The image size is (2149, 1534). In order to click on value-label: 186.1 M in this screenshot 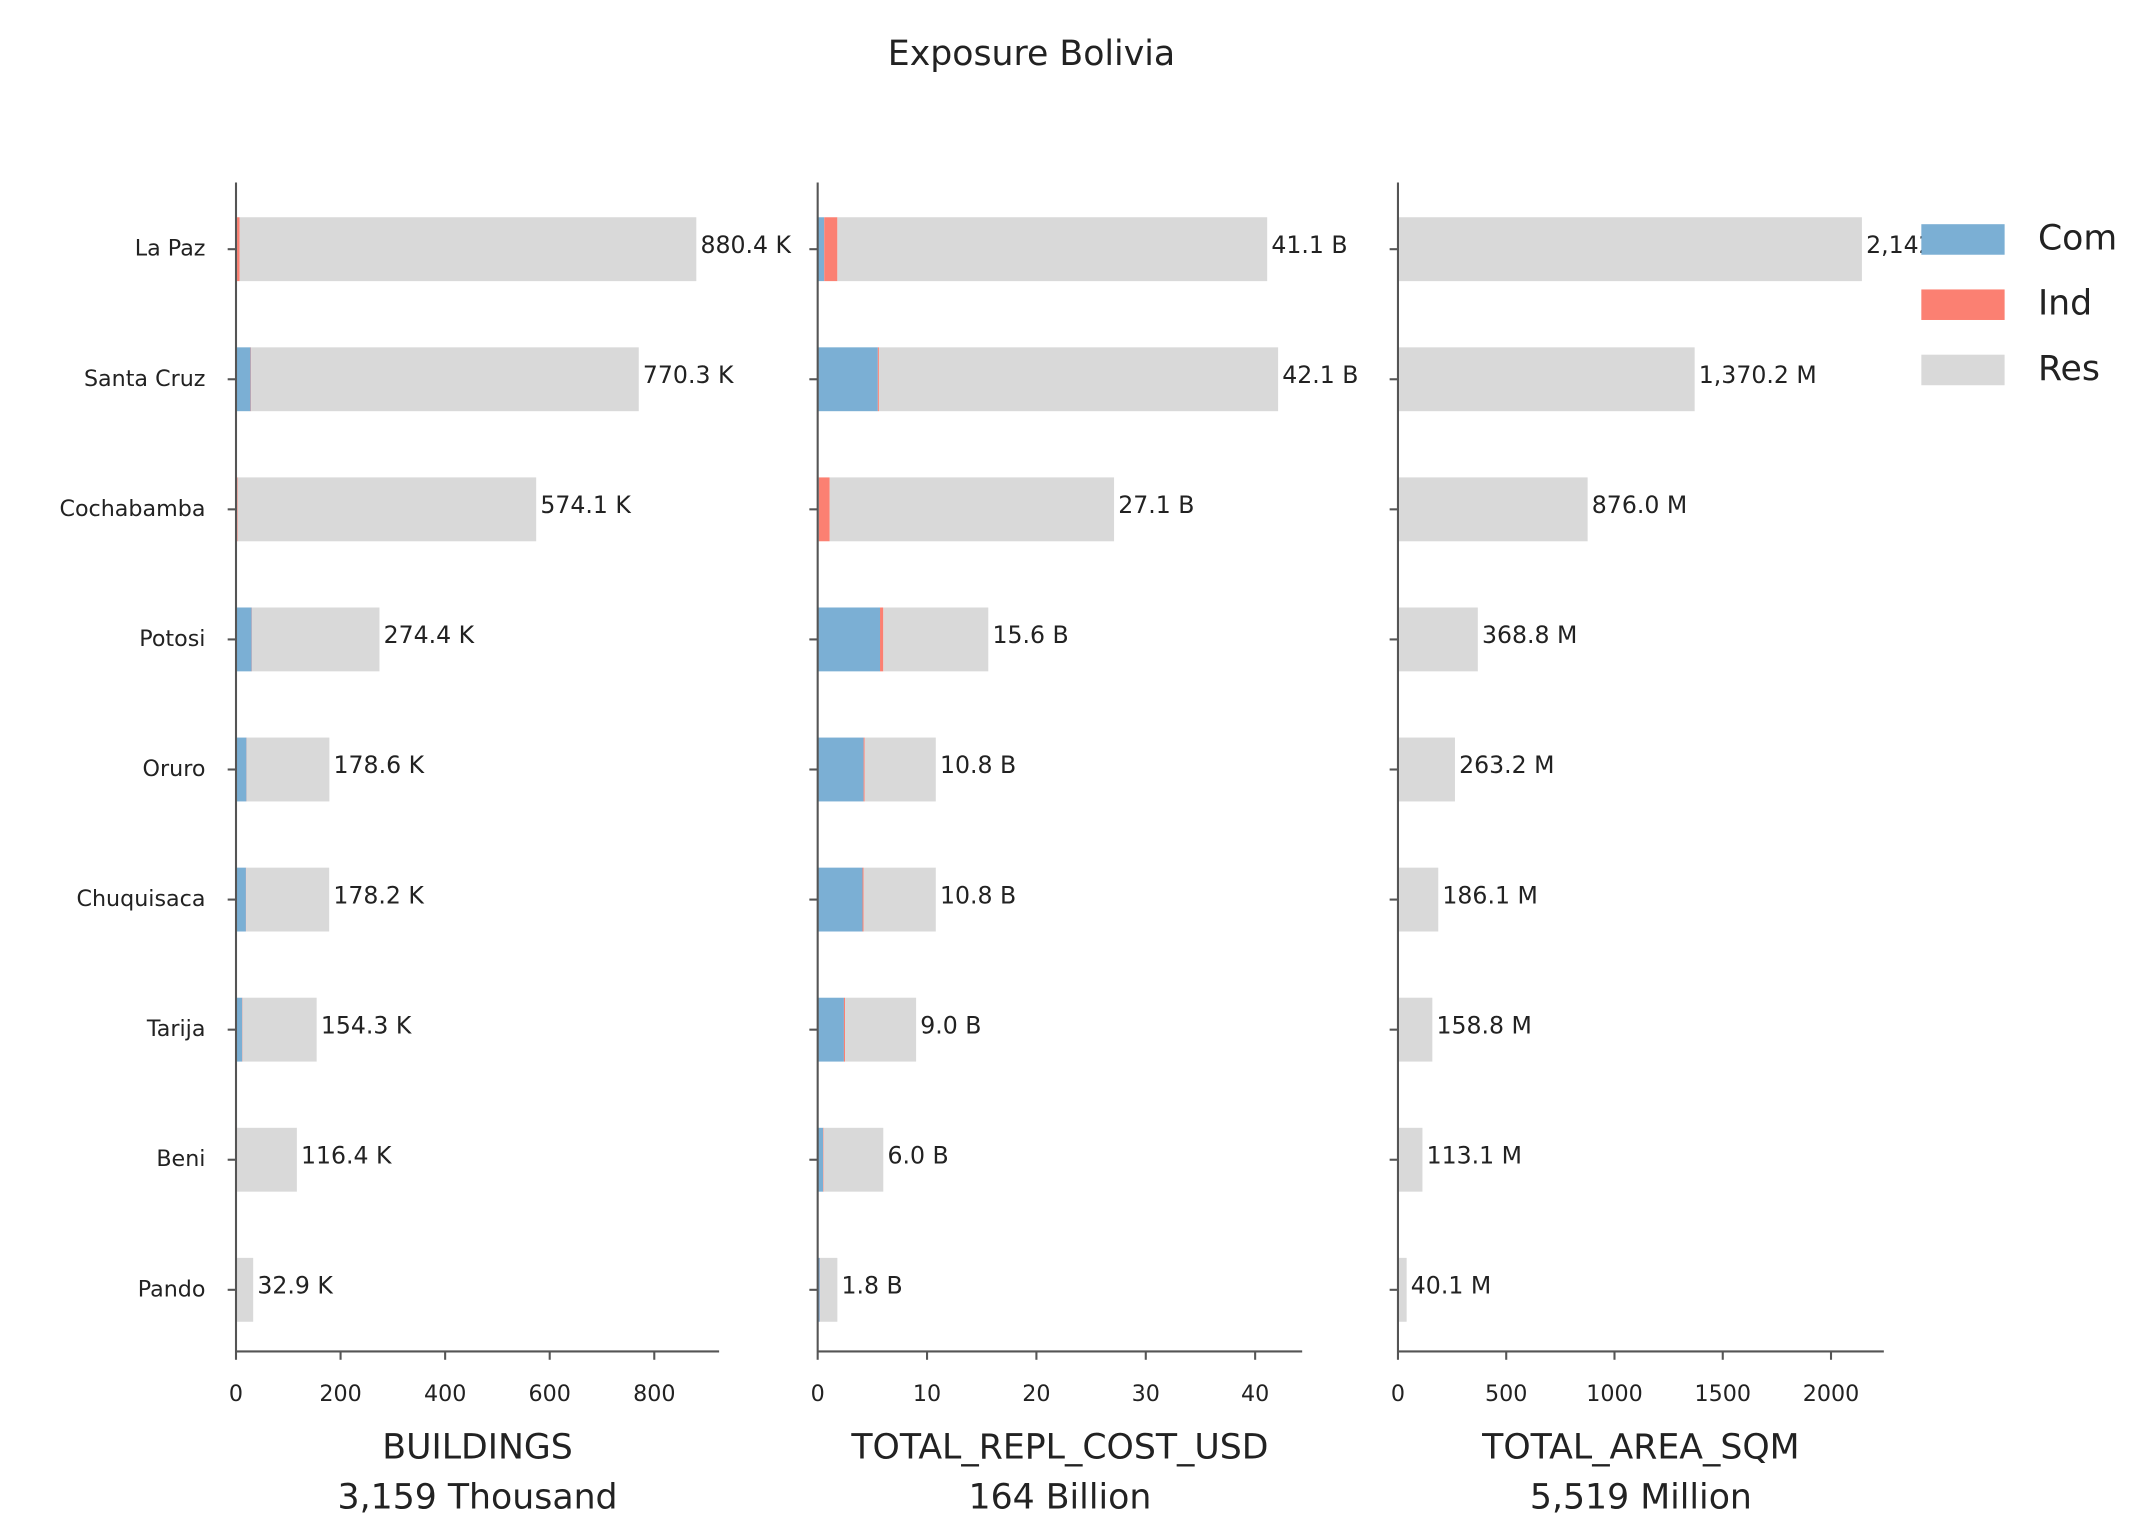, I will do `click(1489, 895)`.